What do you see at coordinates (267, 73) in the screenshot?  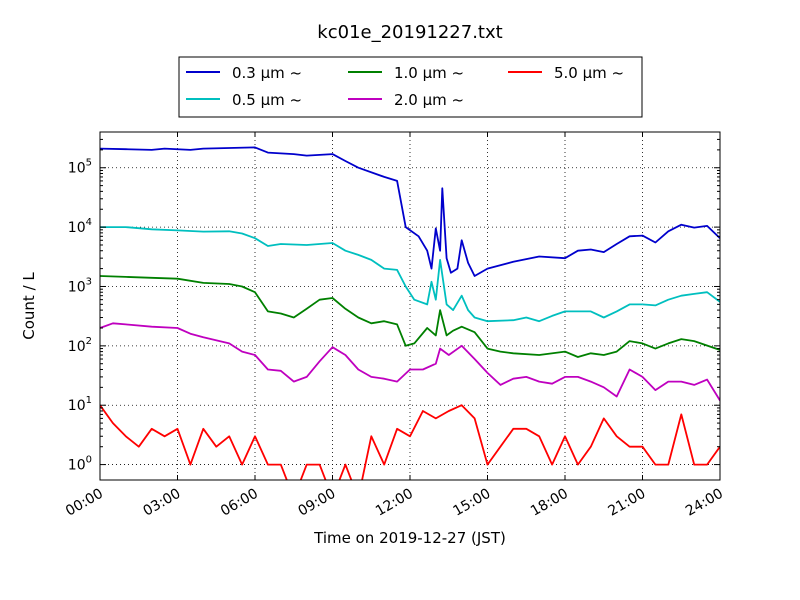 I see `legend-label: 0.3 μm ~` at bounding box center [267, 73].